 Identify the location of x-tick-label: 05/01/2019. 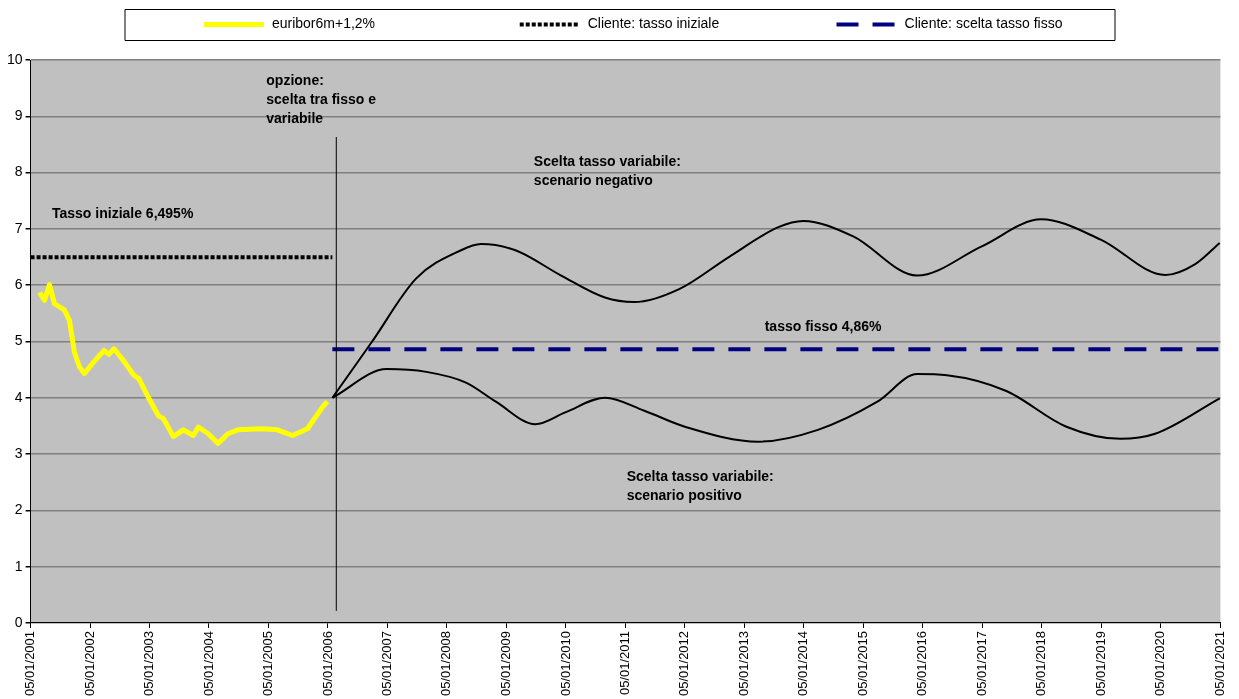
(1100, 663).